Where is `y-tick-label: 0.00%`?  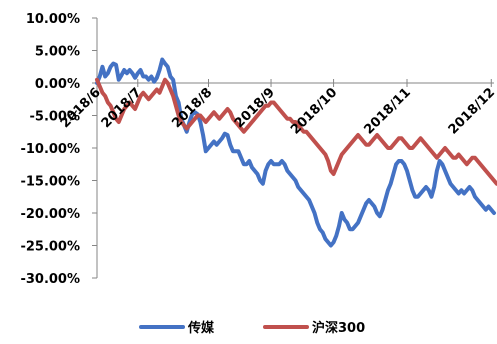
y-tick-label: 0.00% is located at coordinates (57, 84).